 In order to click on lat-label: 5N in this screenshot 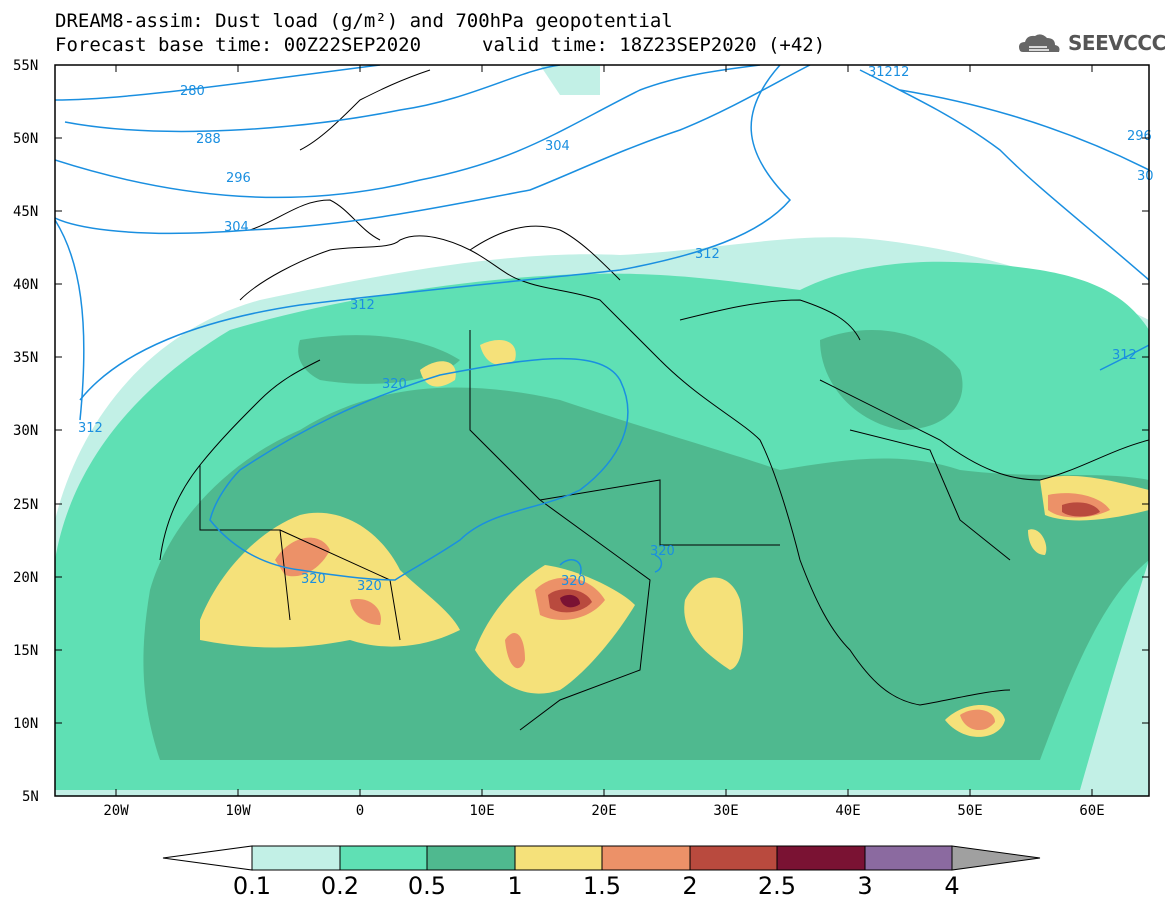, I will do `click(30, 797)`.